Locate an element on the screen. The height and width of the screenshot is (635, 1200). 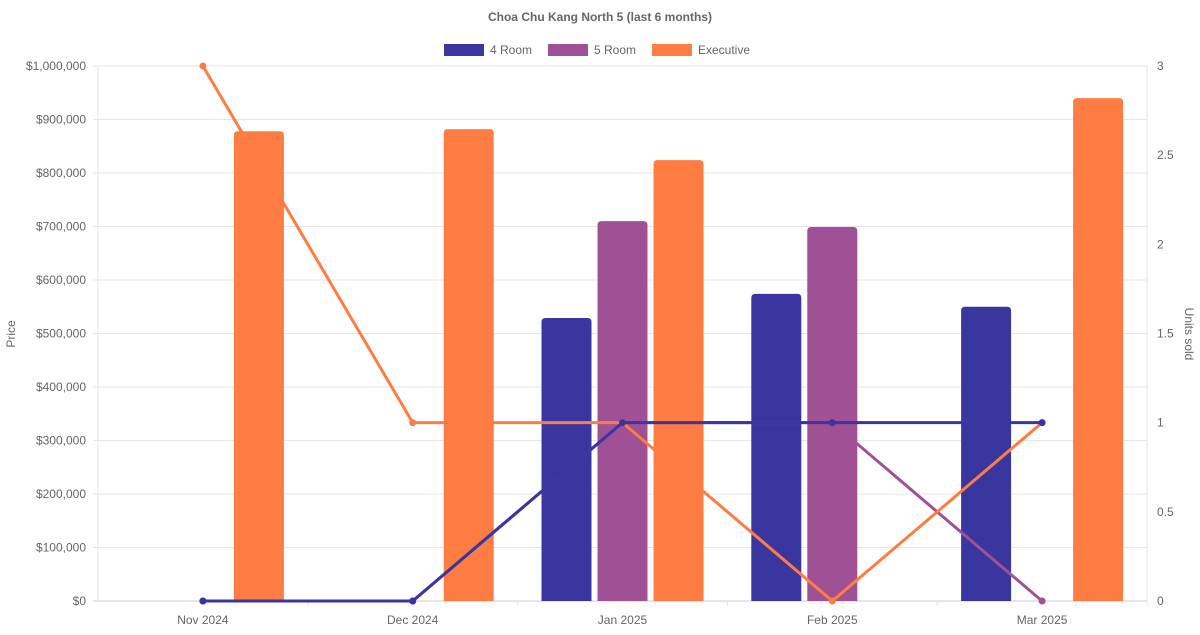
legend: 4 Room 5 Room Executive is located at coordinates (597, 50).